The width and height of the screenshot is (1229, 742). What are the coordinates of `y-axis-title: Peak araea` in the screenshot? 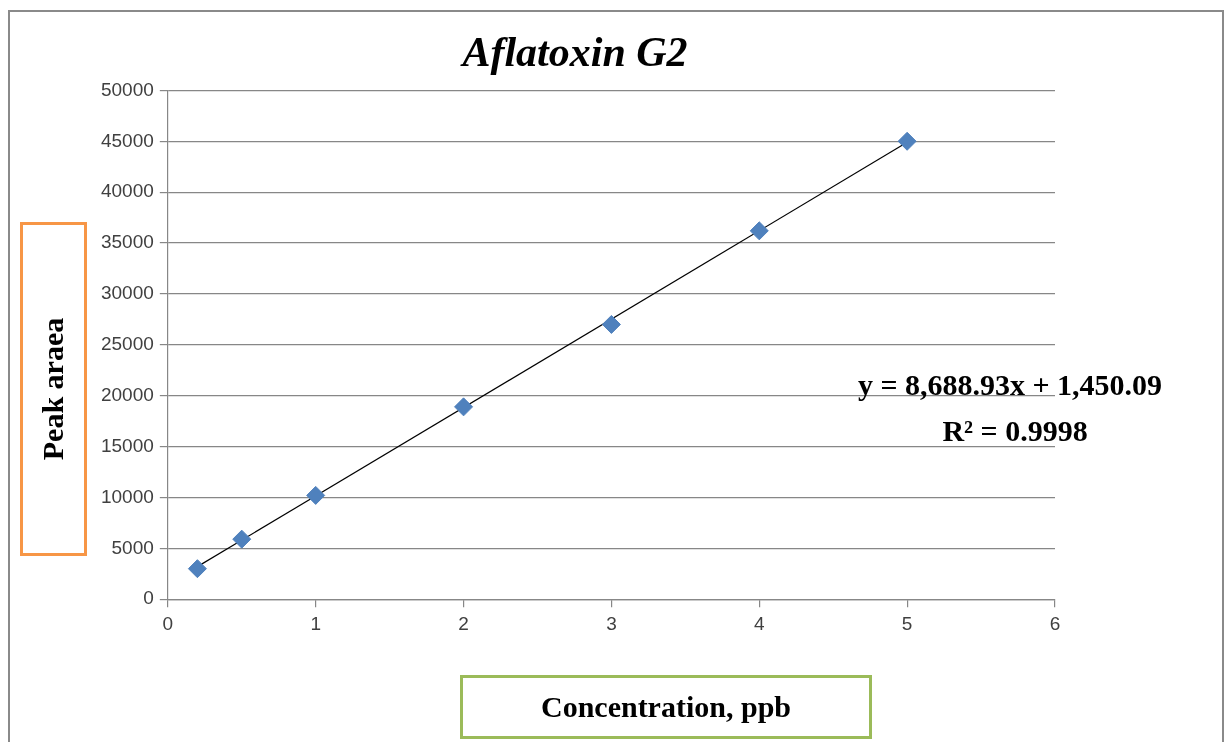 It's located at (53, 389).